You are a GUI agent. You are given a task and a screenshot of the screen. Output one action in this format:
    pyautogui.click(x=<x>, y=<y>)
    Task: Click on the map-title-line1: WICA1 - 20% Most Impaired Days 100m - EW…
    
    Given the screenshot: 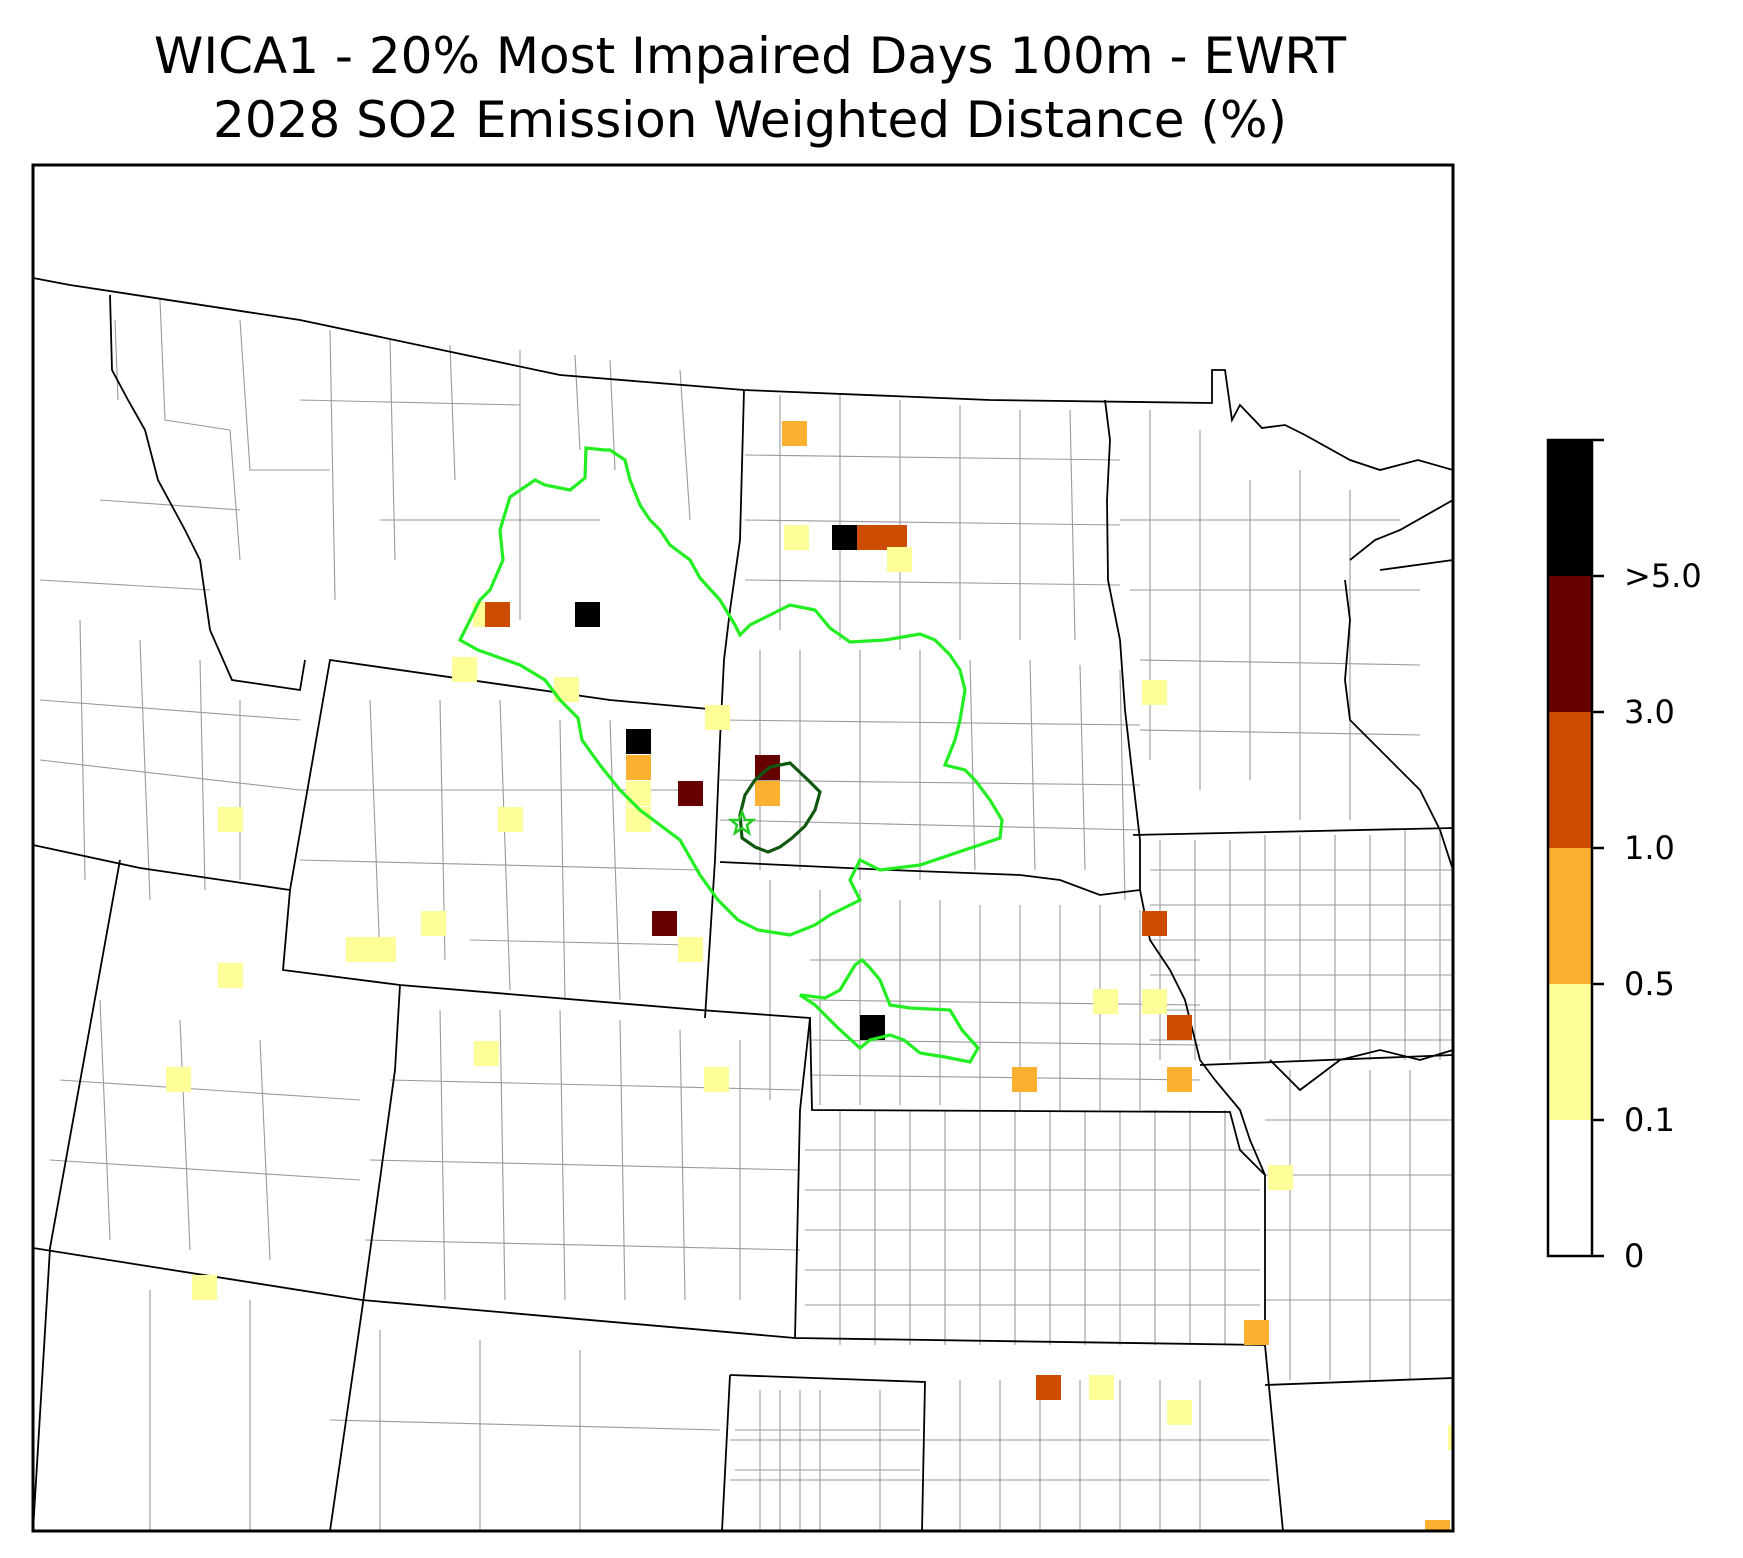 What is the action you would take?
    pyautogui.click(x=750, y=56)
    